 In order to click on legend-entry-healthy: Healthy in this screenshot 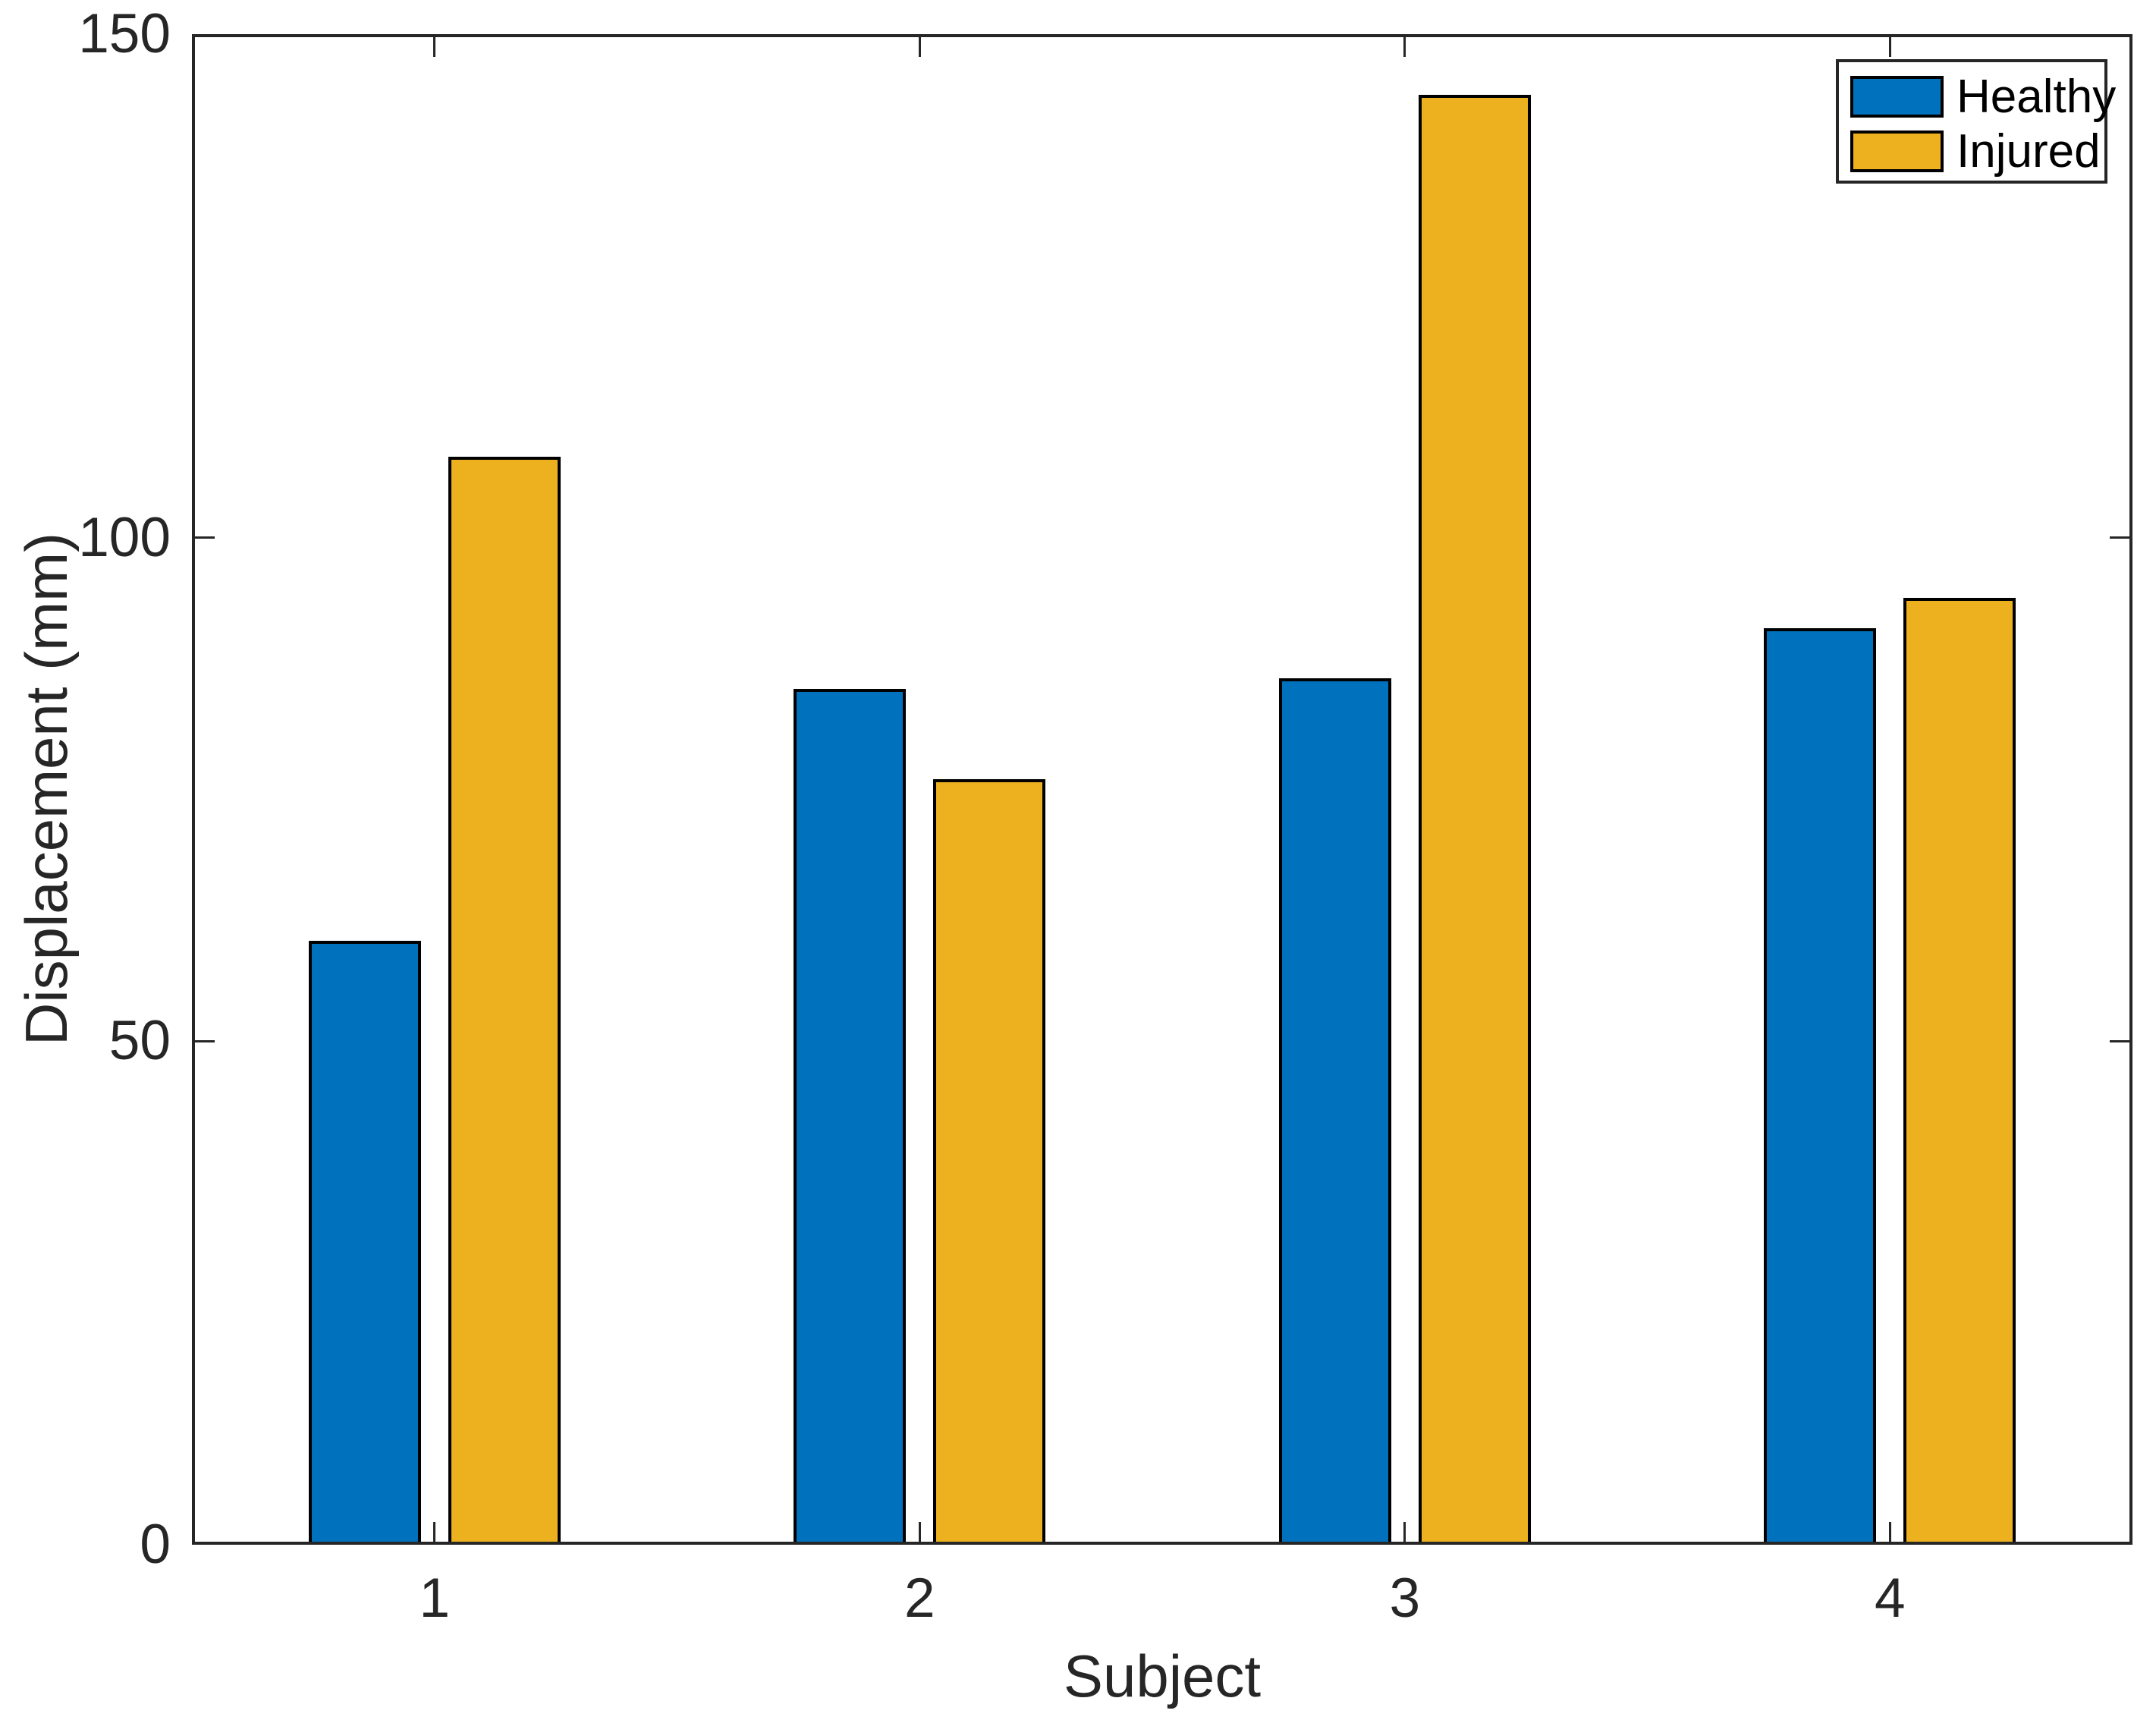, I will do `click(1983, 97)`.